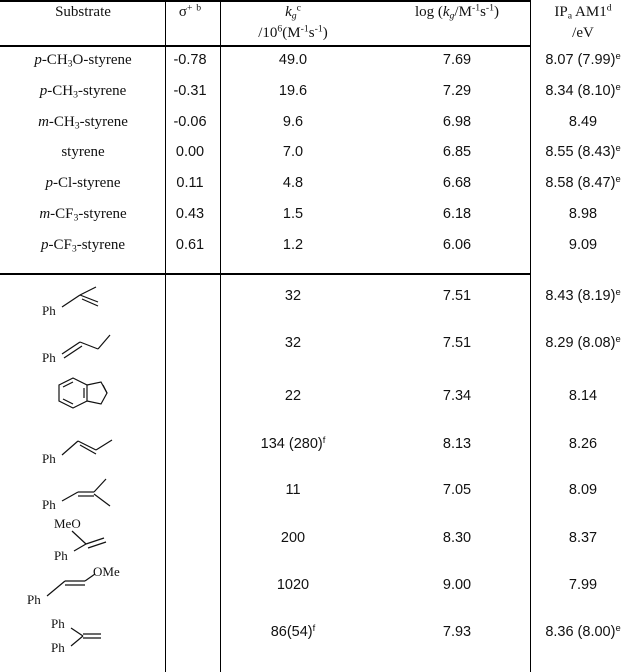 This screenshot has height=672, width=638. I want to click on ip-value: 8.26, so click(583, 444).